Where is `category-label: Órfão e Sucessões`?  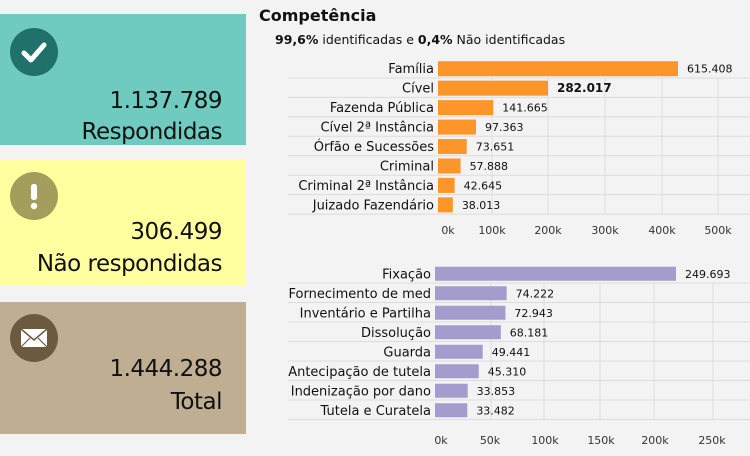 category-label: Órfão e Sucessões is located at coordinates (374, 147).